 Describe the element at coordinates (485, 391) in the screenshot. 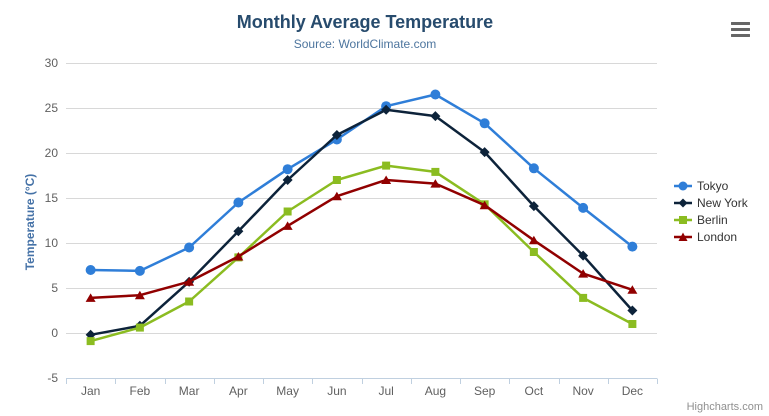

I see `x-tick-label: Sep` at that location.